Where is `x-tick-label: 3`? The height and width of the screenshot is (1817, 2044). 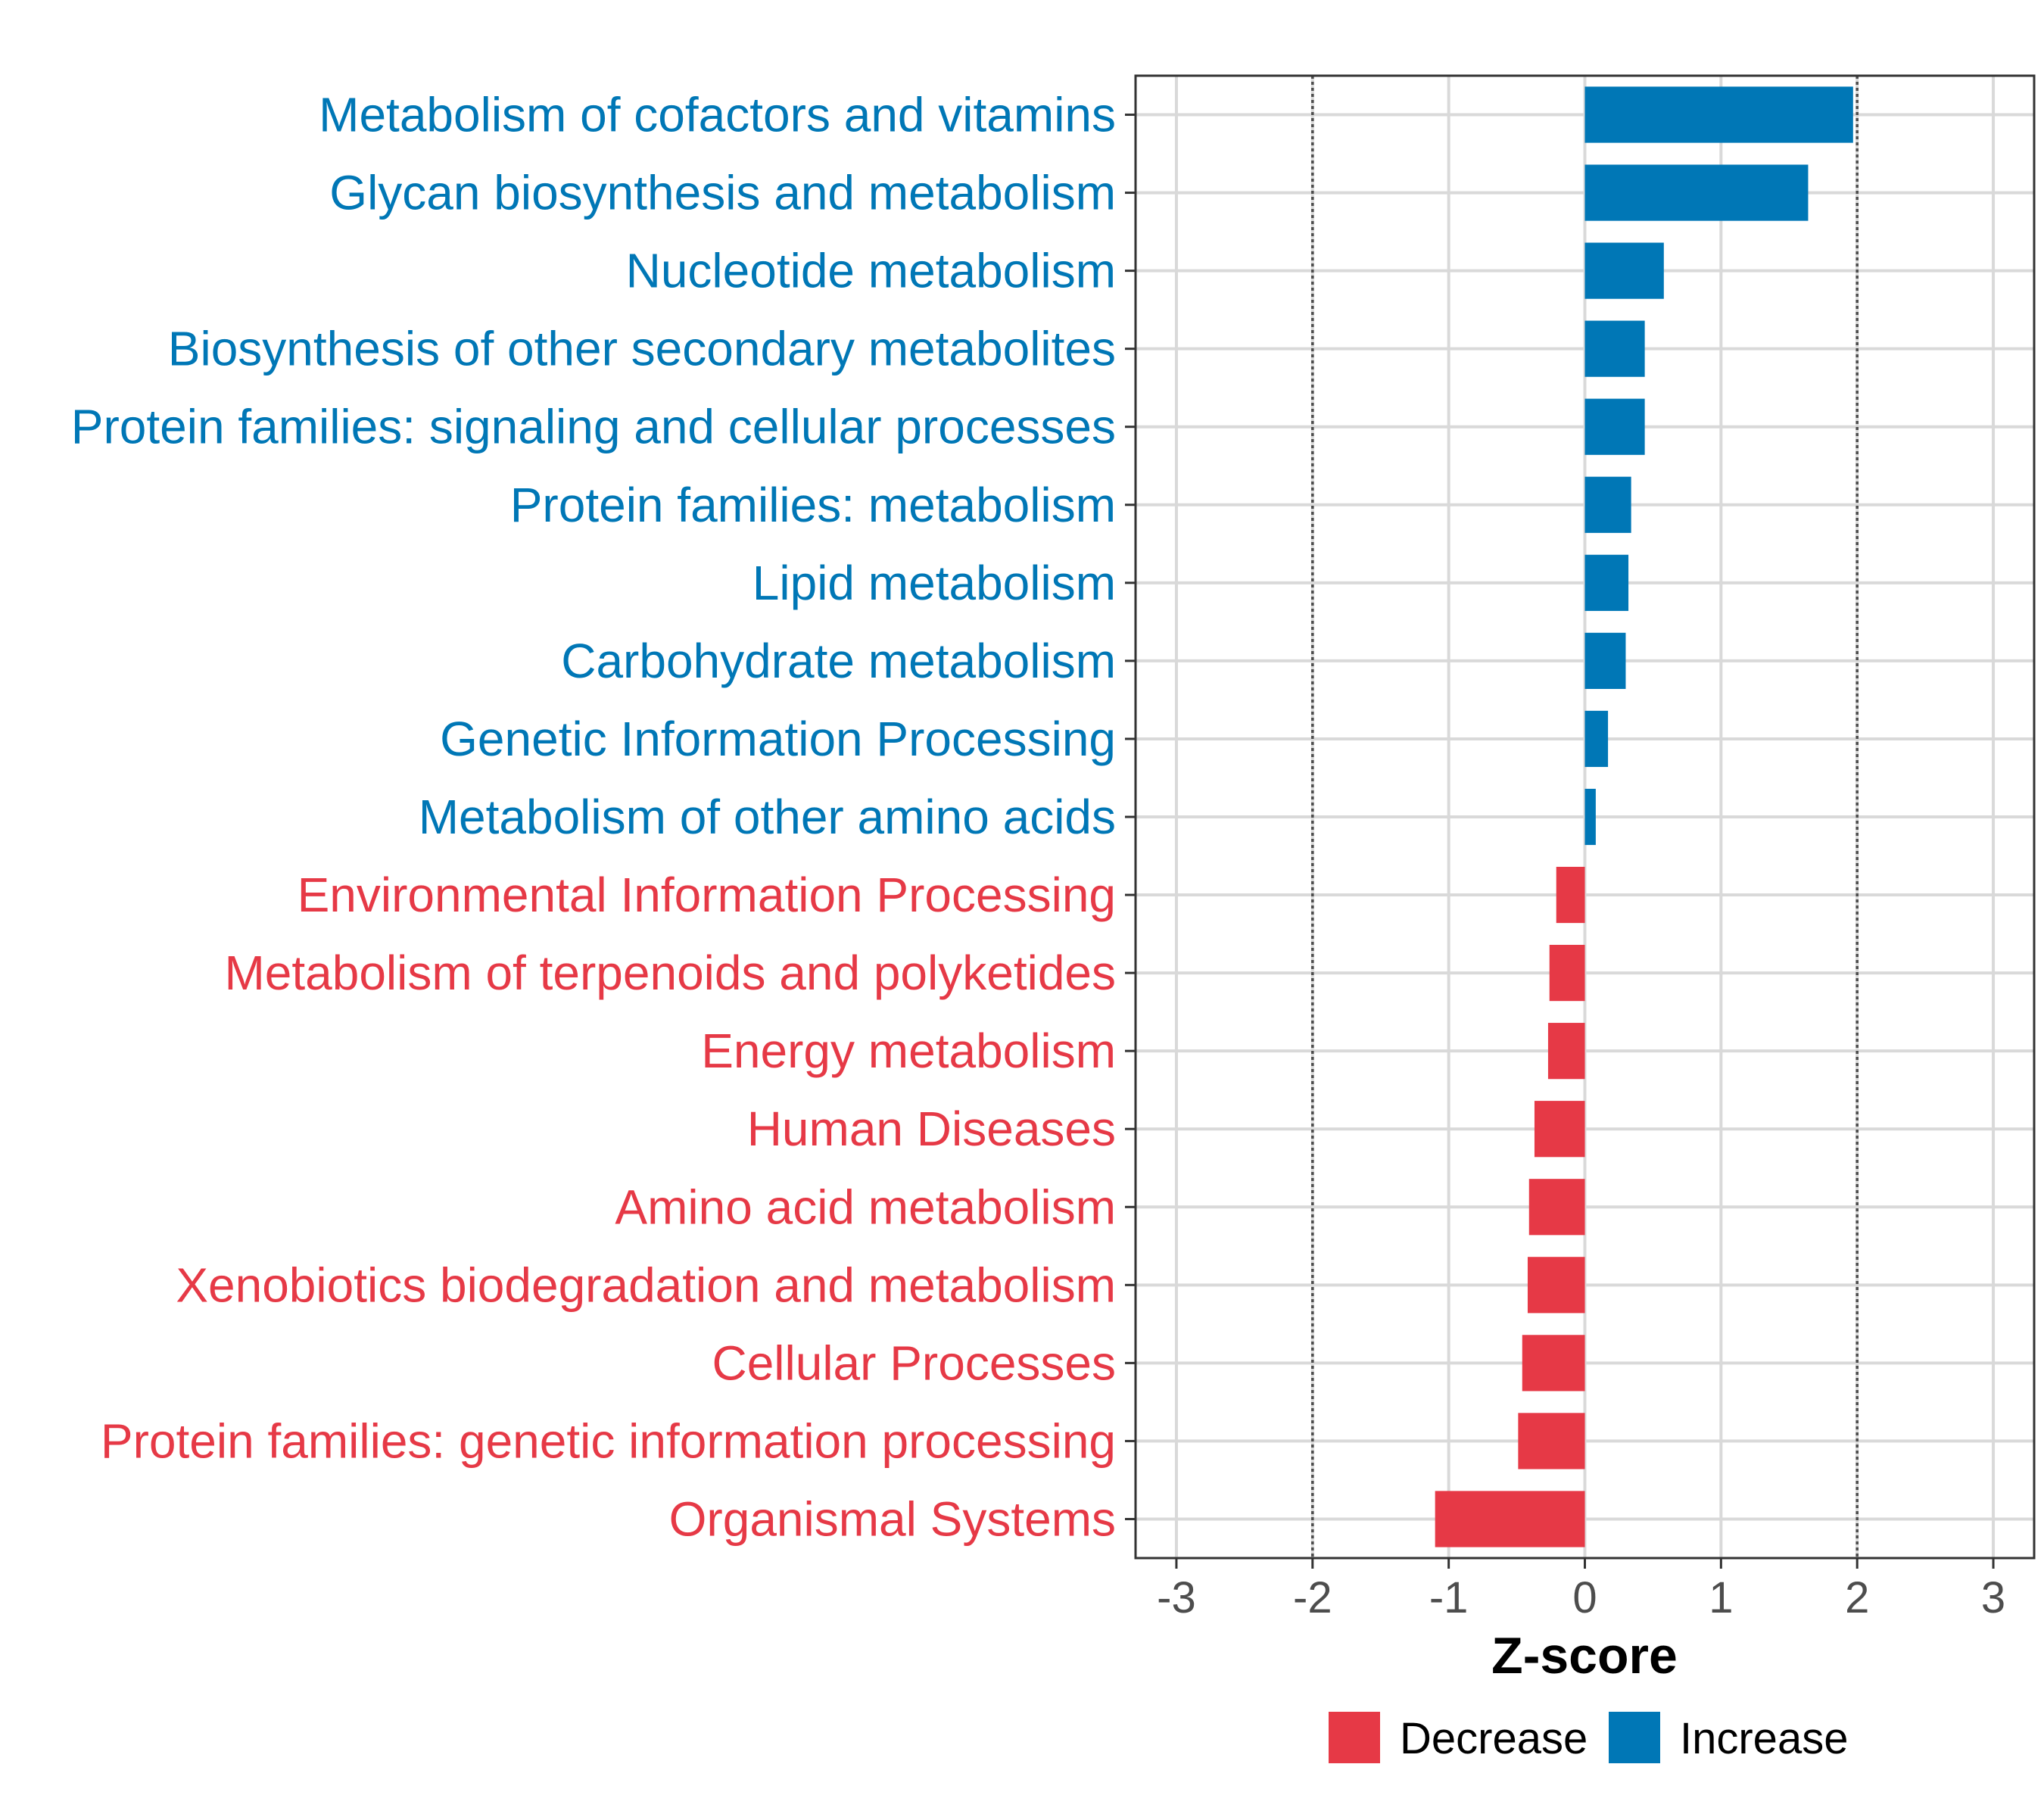 x-tick-label: 3 is located at coordinates (1993, 1597).